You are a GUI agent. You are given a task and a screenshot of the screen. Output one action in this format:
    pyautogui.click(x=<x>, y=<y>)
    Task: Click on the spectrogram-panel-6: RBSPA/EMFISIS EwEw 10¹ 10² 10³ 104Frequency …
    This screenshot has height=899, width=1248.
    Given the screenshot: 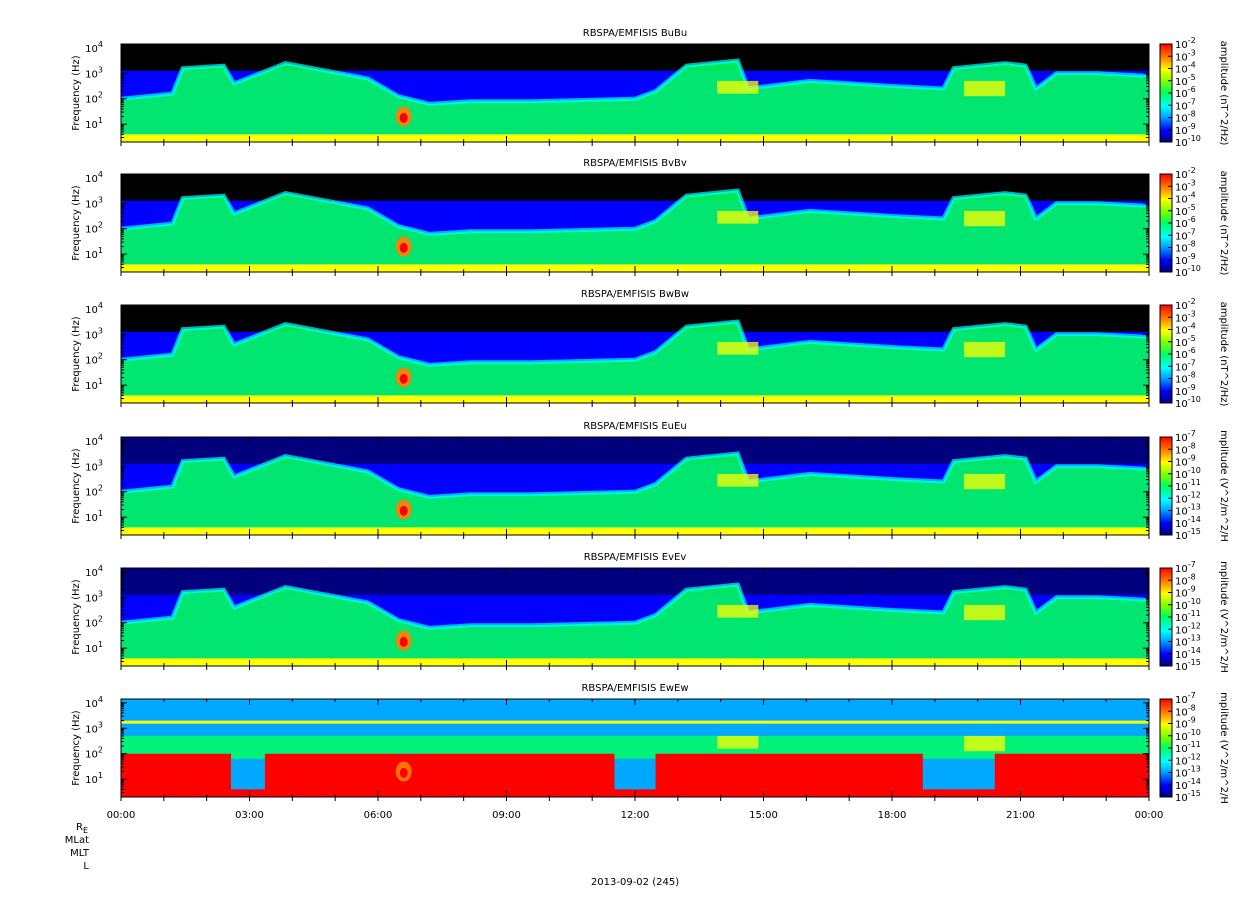 What is the action you would take?
    pyautogui.click(x=650, y=743)
    